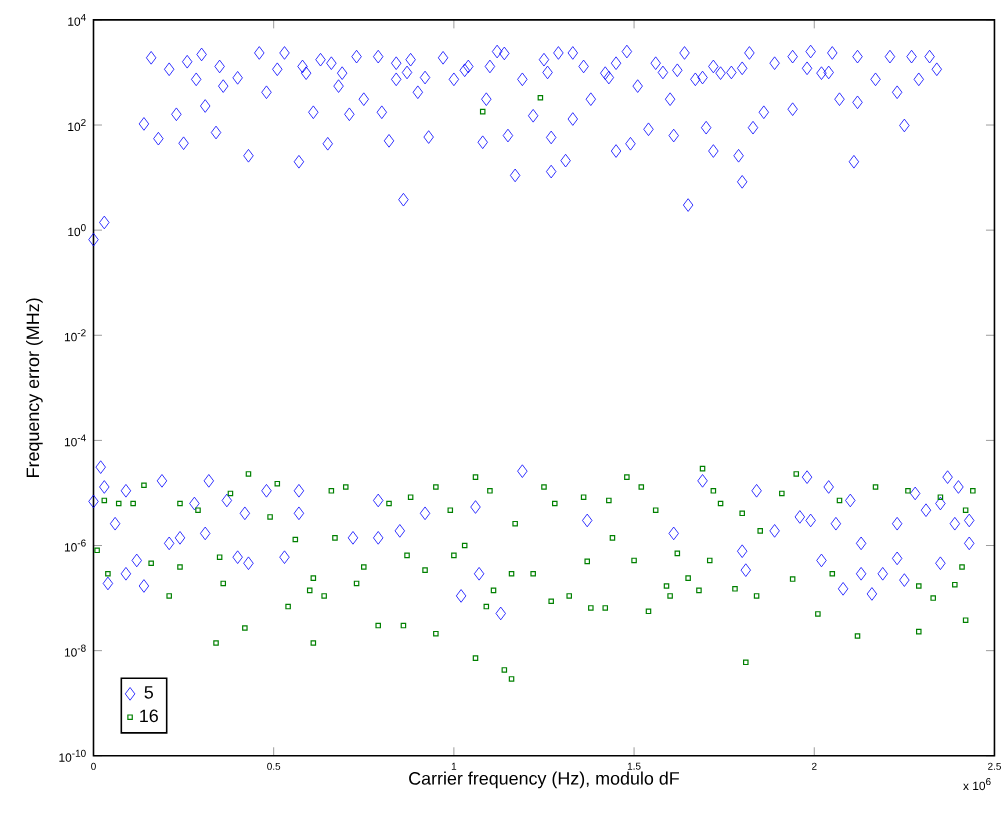 This screenshot has height=816, width=1008. What do you see at coordinates (34, 388) in the screenshot?
I see `y-axis-title: Frequency error (MHz)` at bounding box center [34, 388].